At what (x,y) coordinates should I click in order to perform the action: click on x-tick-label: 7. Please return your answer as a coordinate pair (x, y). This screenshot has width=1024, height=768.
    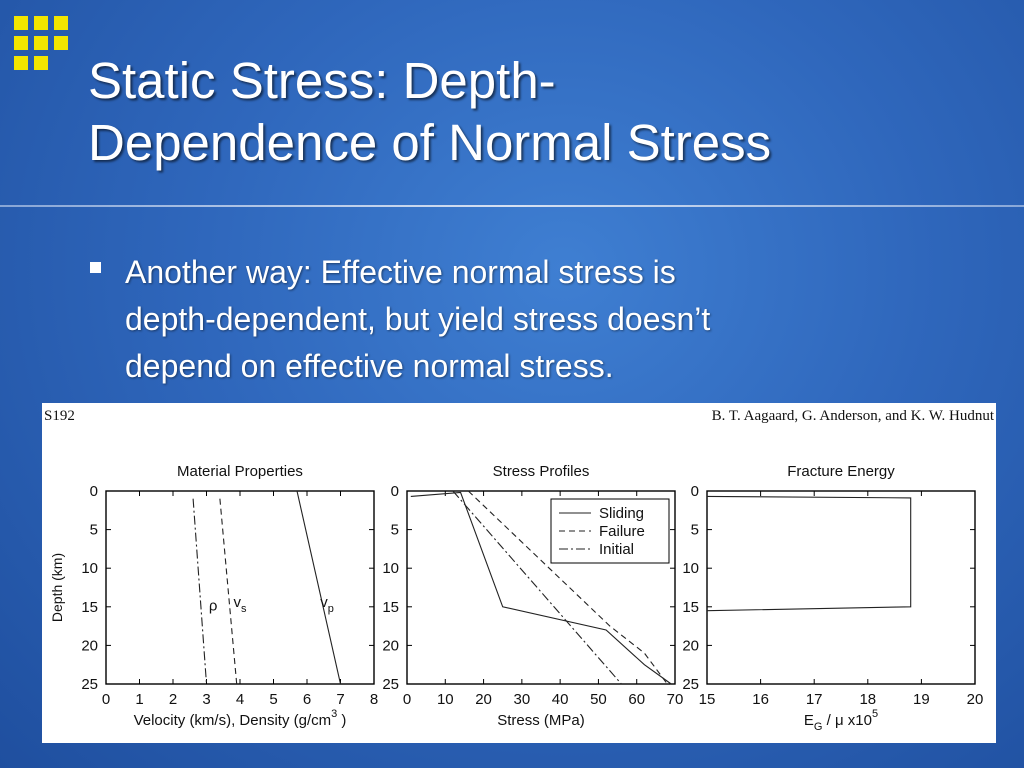
    Looking at the image, I should click on (340, 699).